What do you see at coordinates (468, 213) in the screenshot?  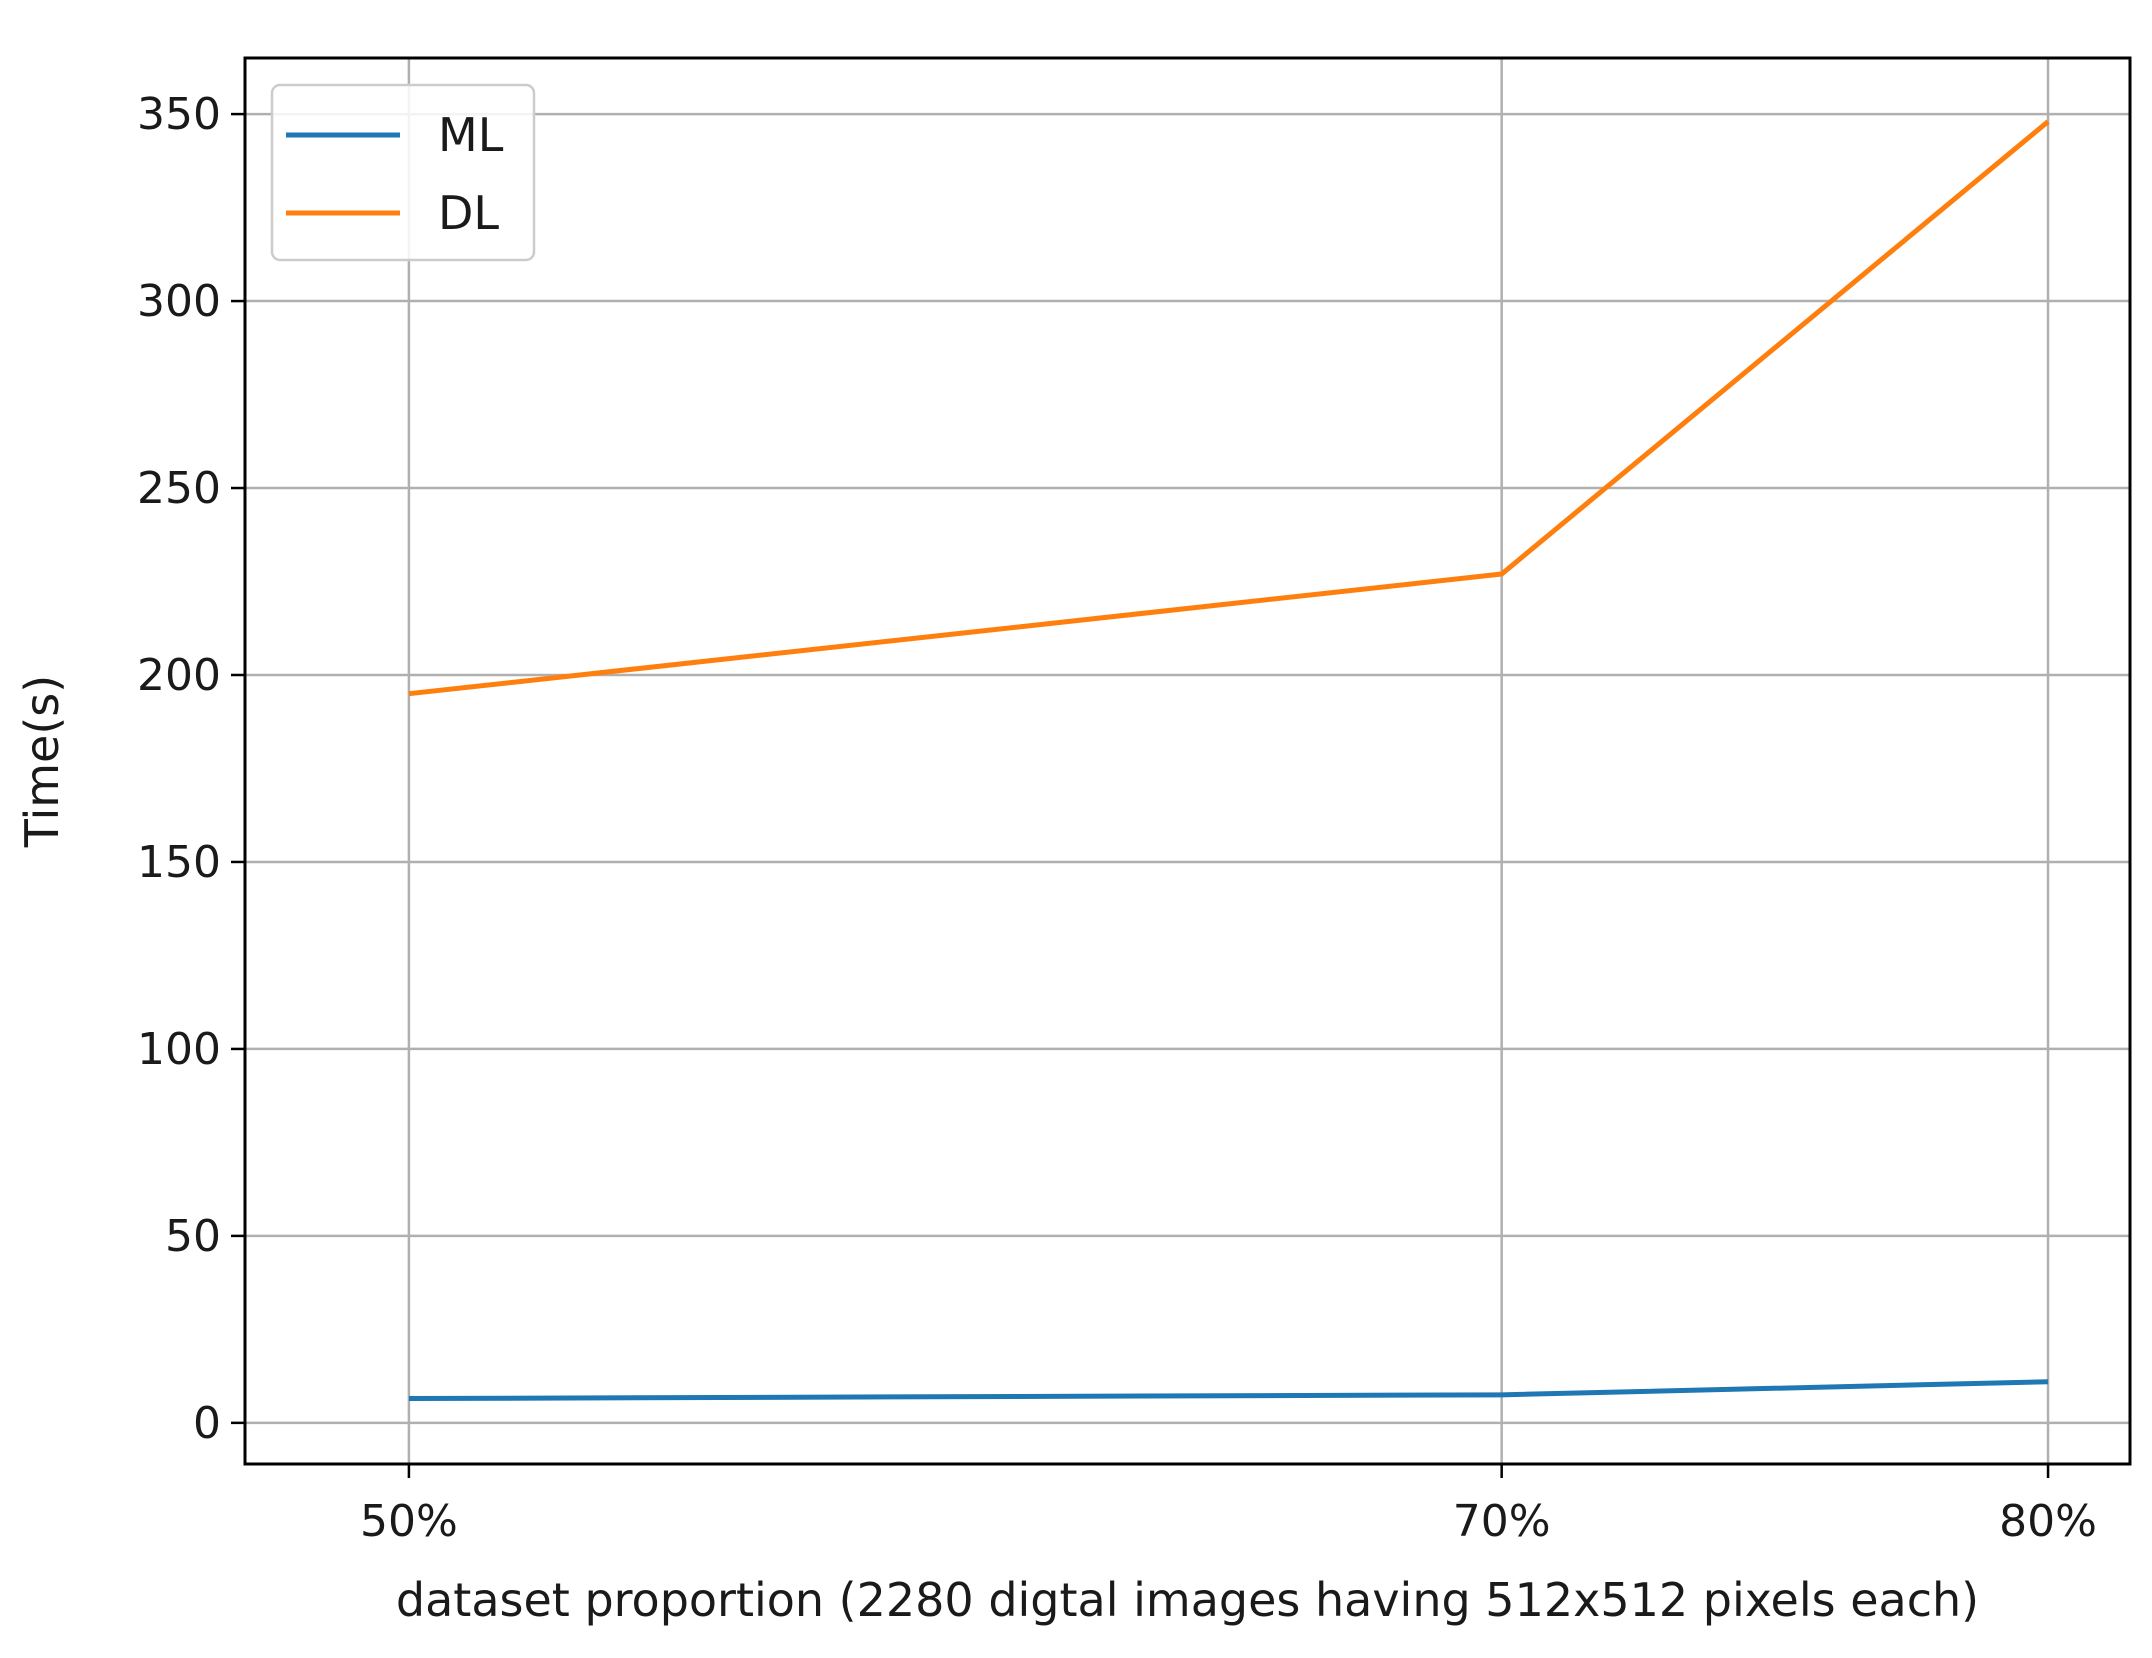 I see `legend-label-dl: DL` at bounding box center [468, 213].